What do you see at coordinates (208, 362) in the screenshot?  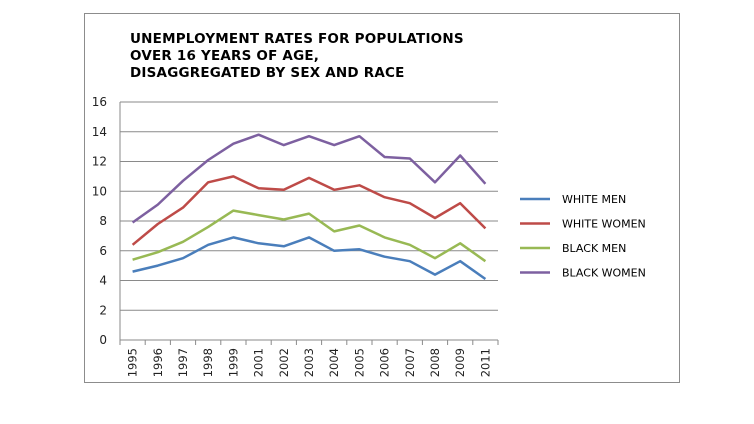 I see `x-tick-label: 1998` at bounding box center [208, 362].